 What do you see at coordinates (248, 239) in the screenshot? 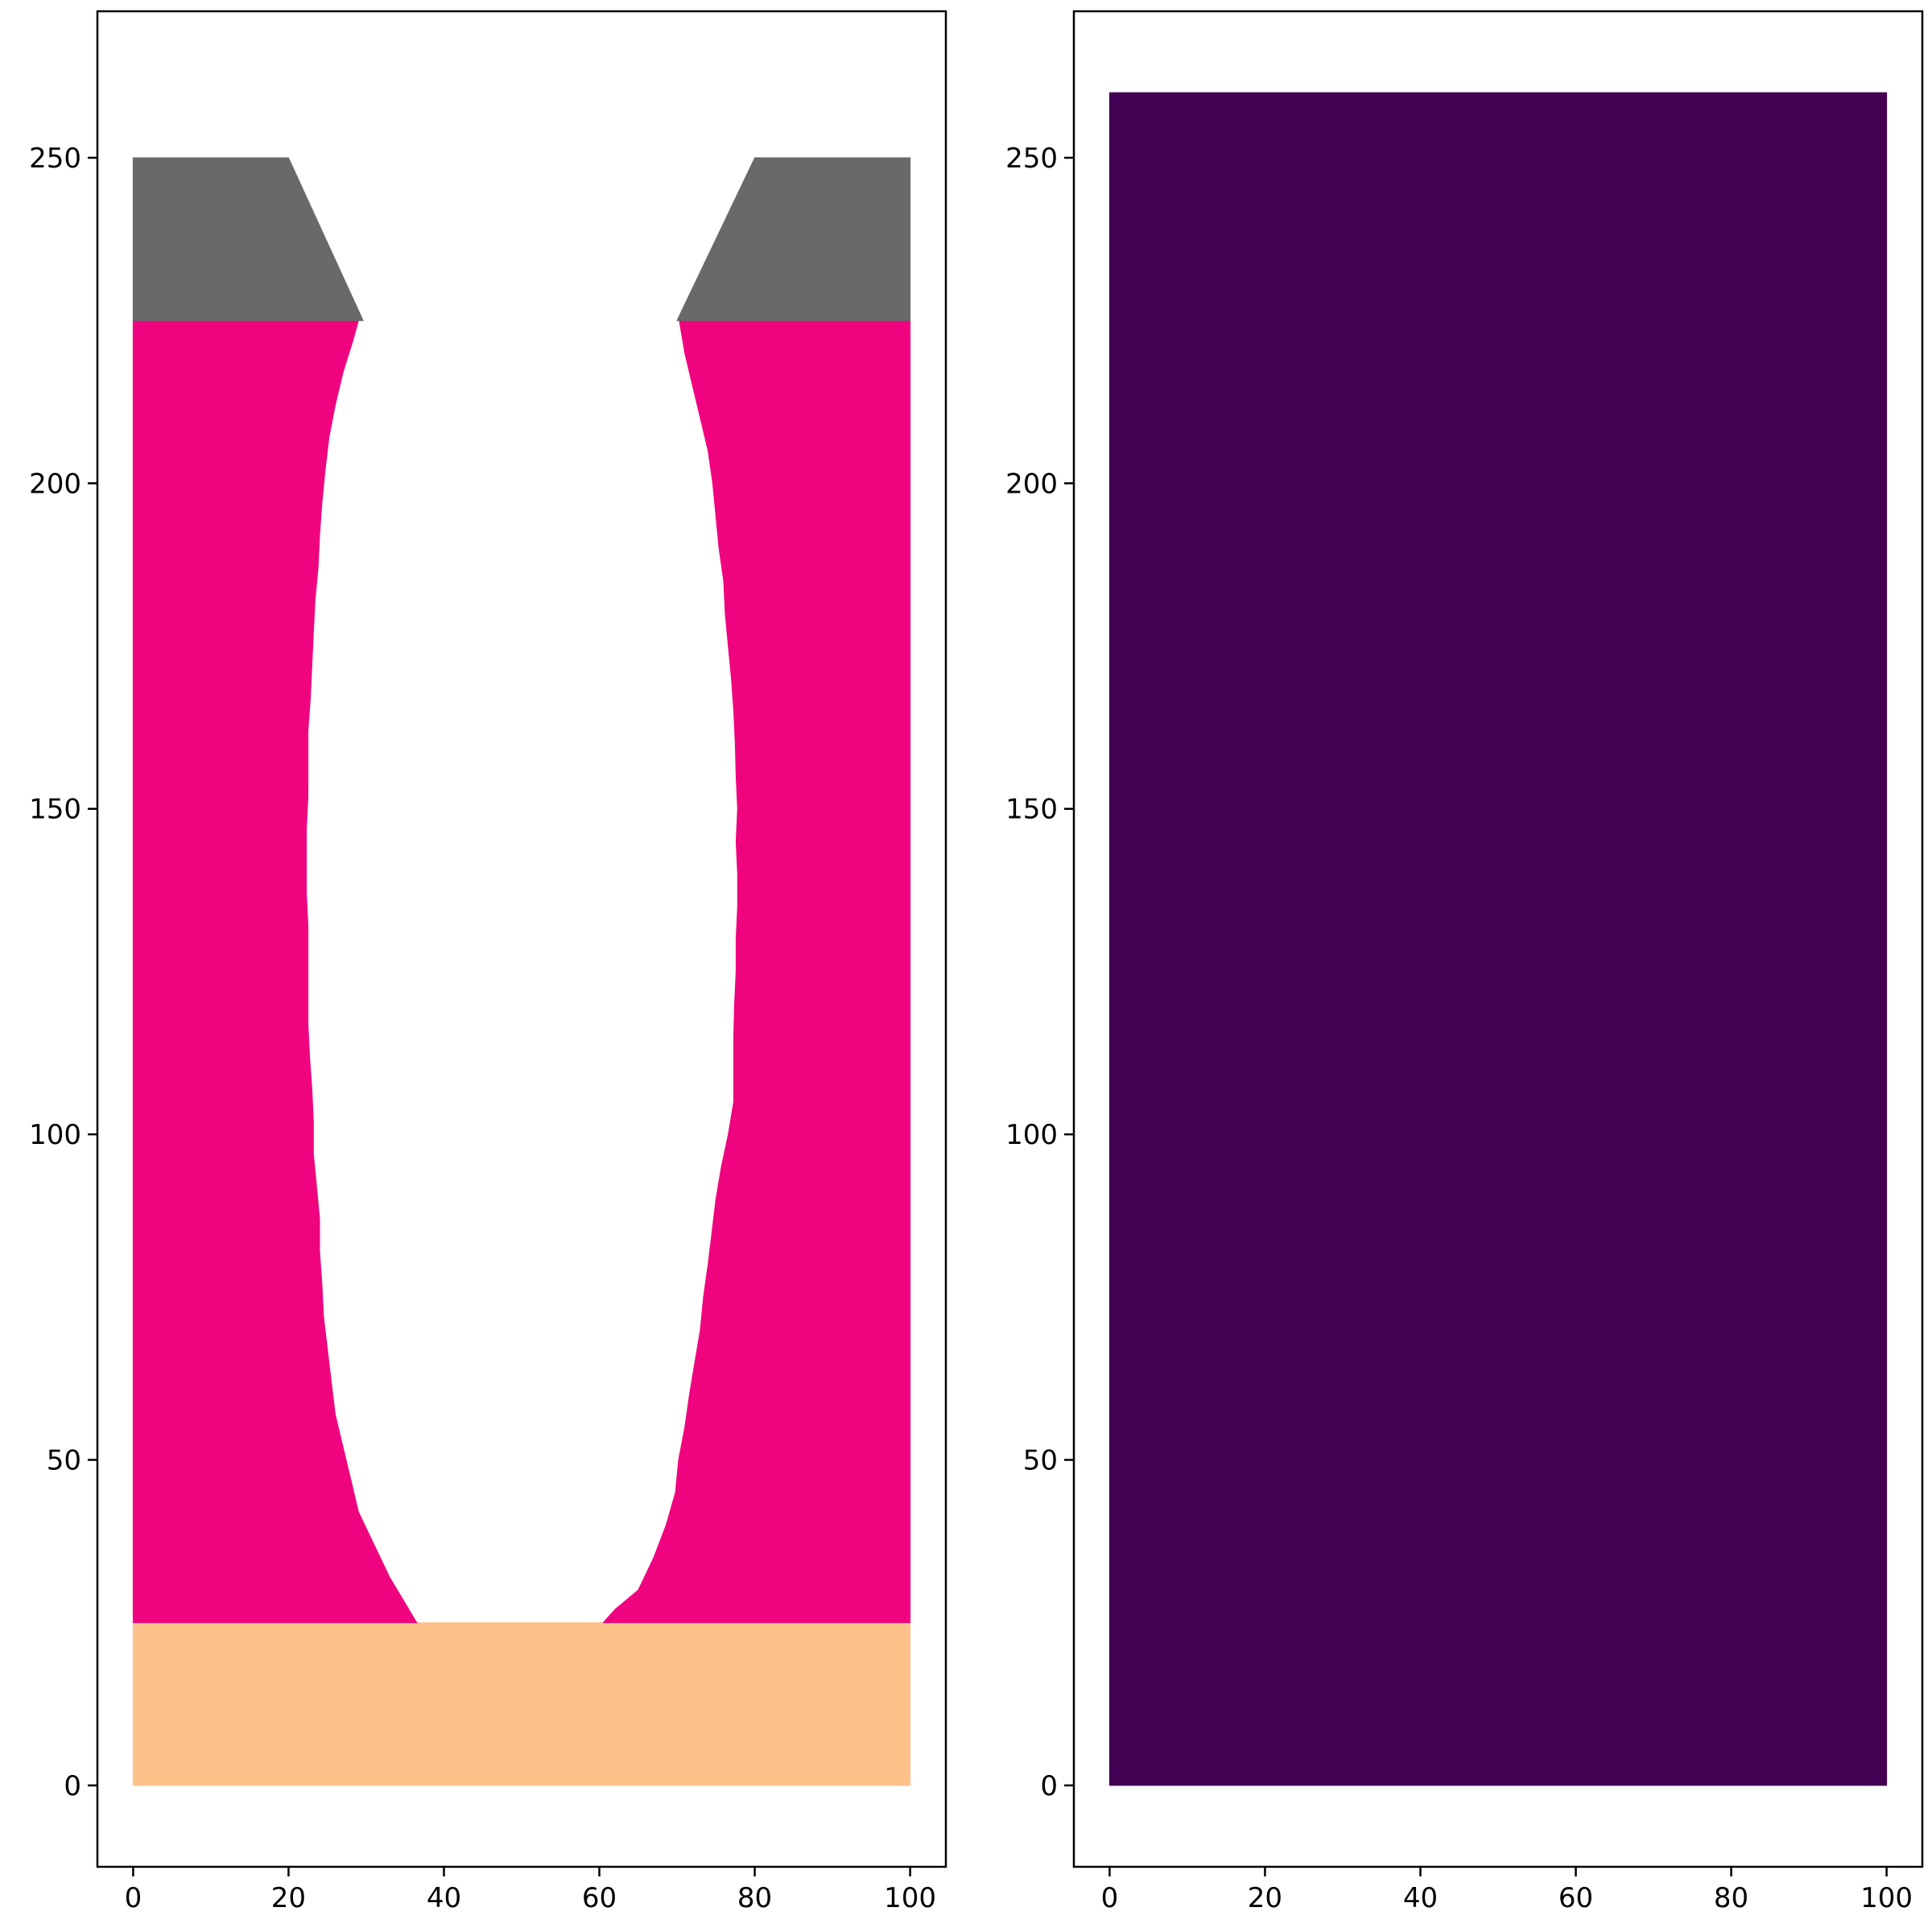
I see `region-top-layer-left` at bounding box center [248, 239].